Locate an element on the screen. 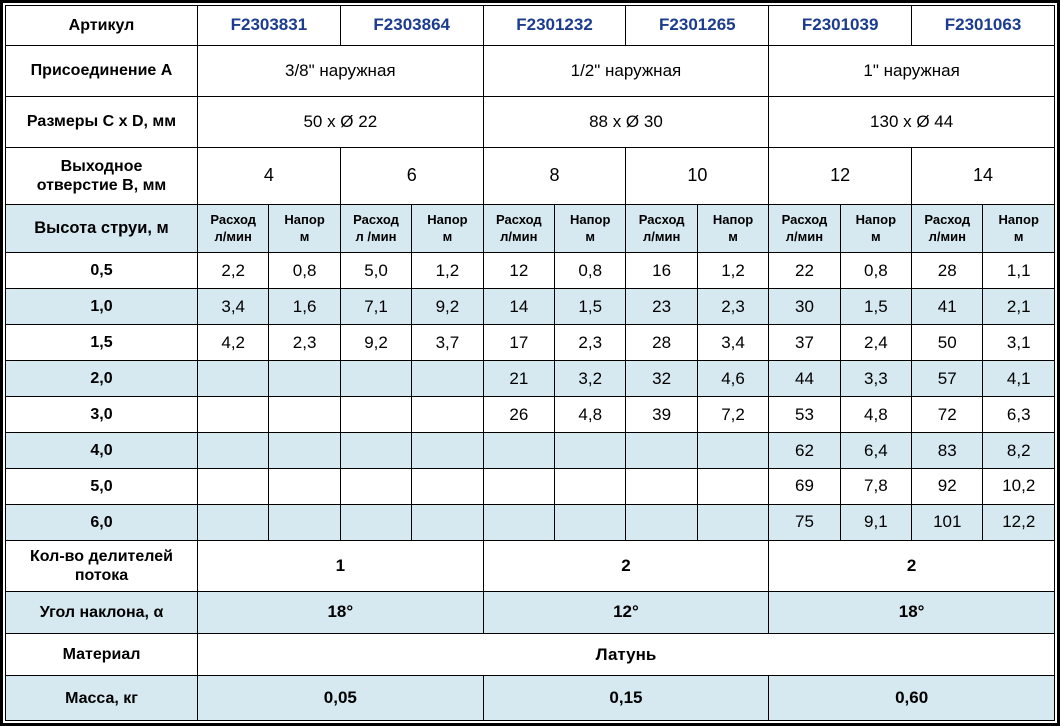 This screenshot has width=1060, height=726. table-row-data: 1,5 4,2 2,3 9,2 3,7 17 2,3 28 3,4 37 2,4 50 3,1 is located at coordinates (530, 343).